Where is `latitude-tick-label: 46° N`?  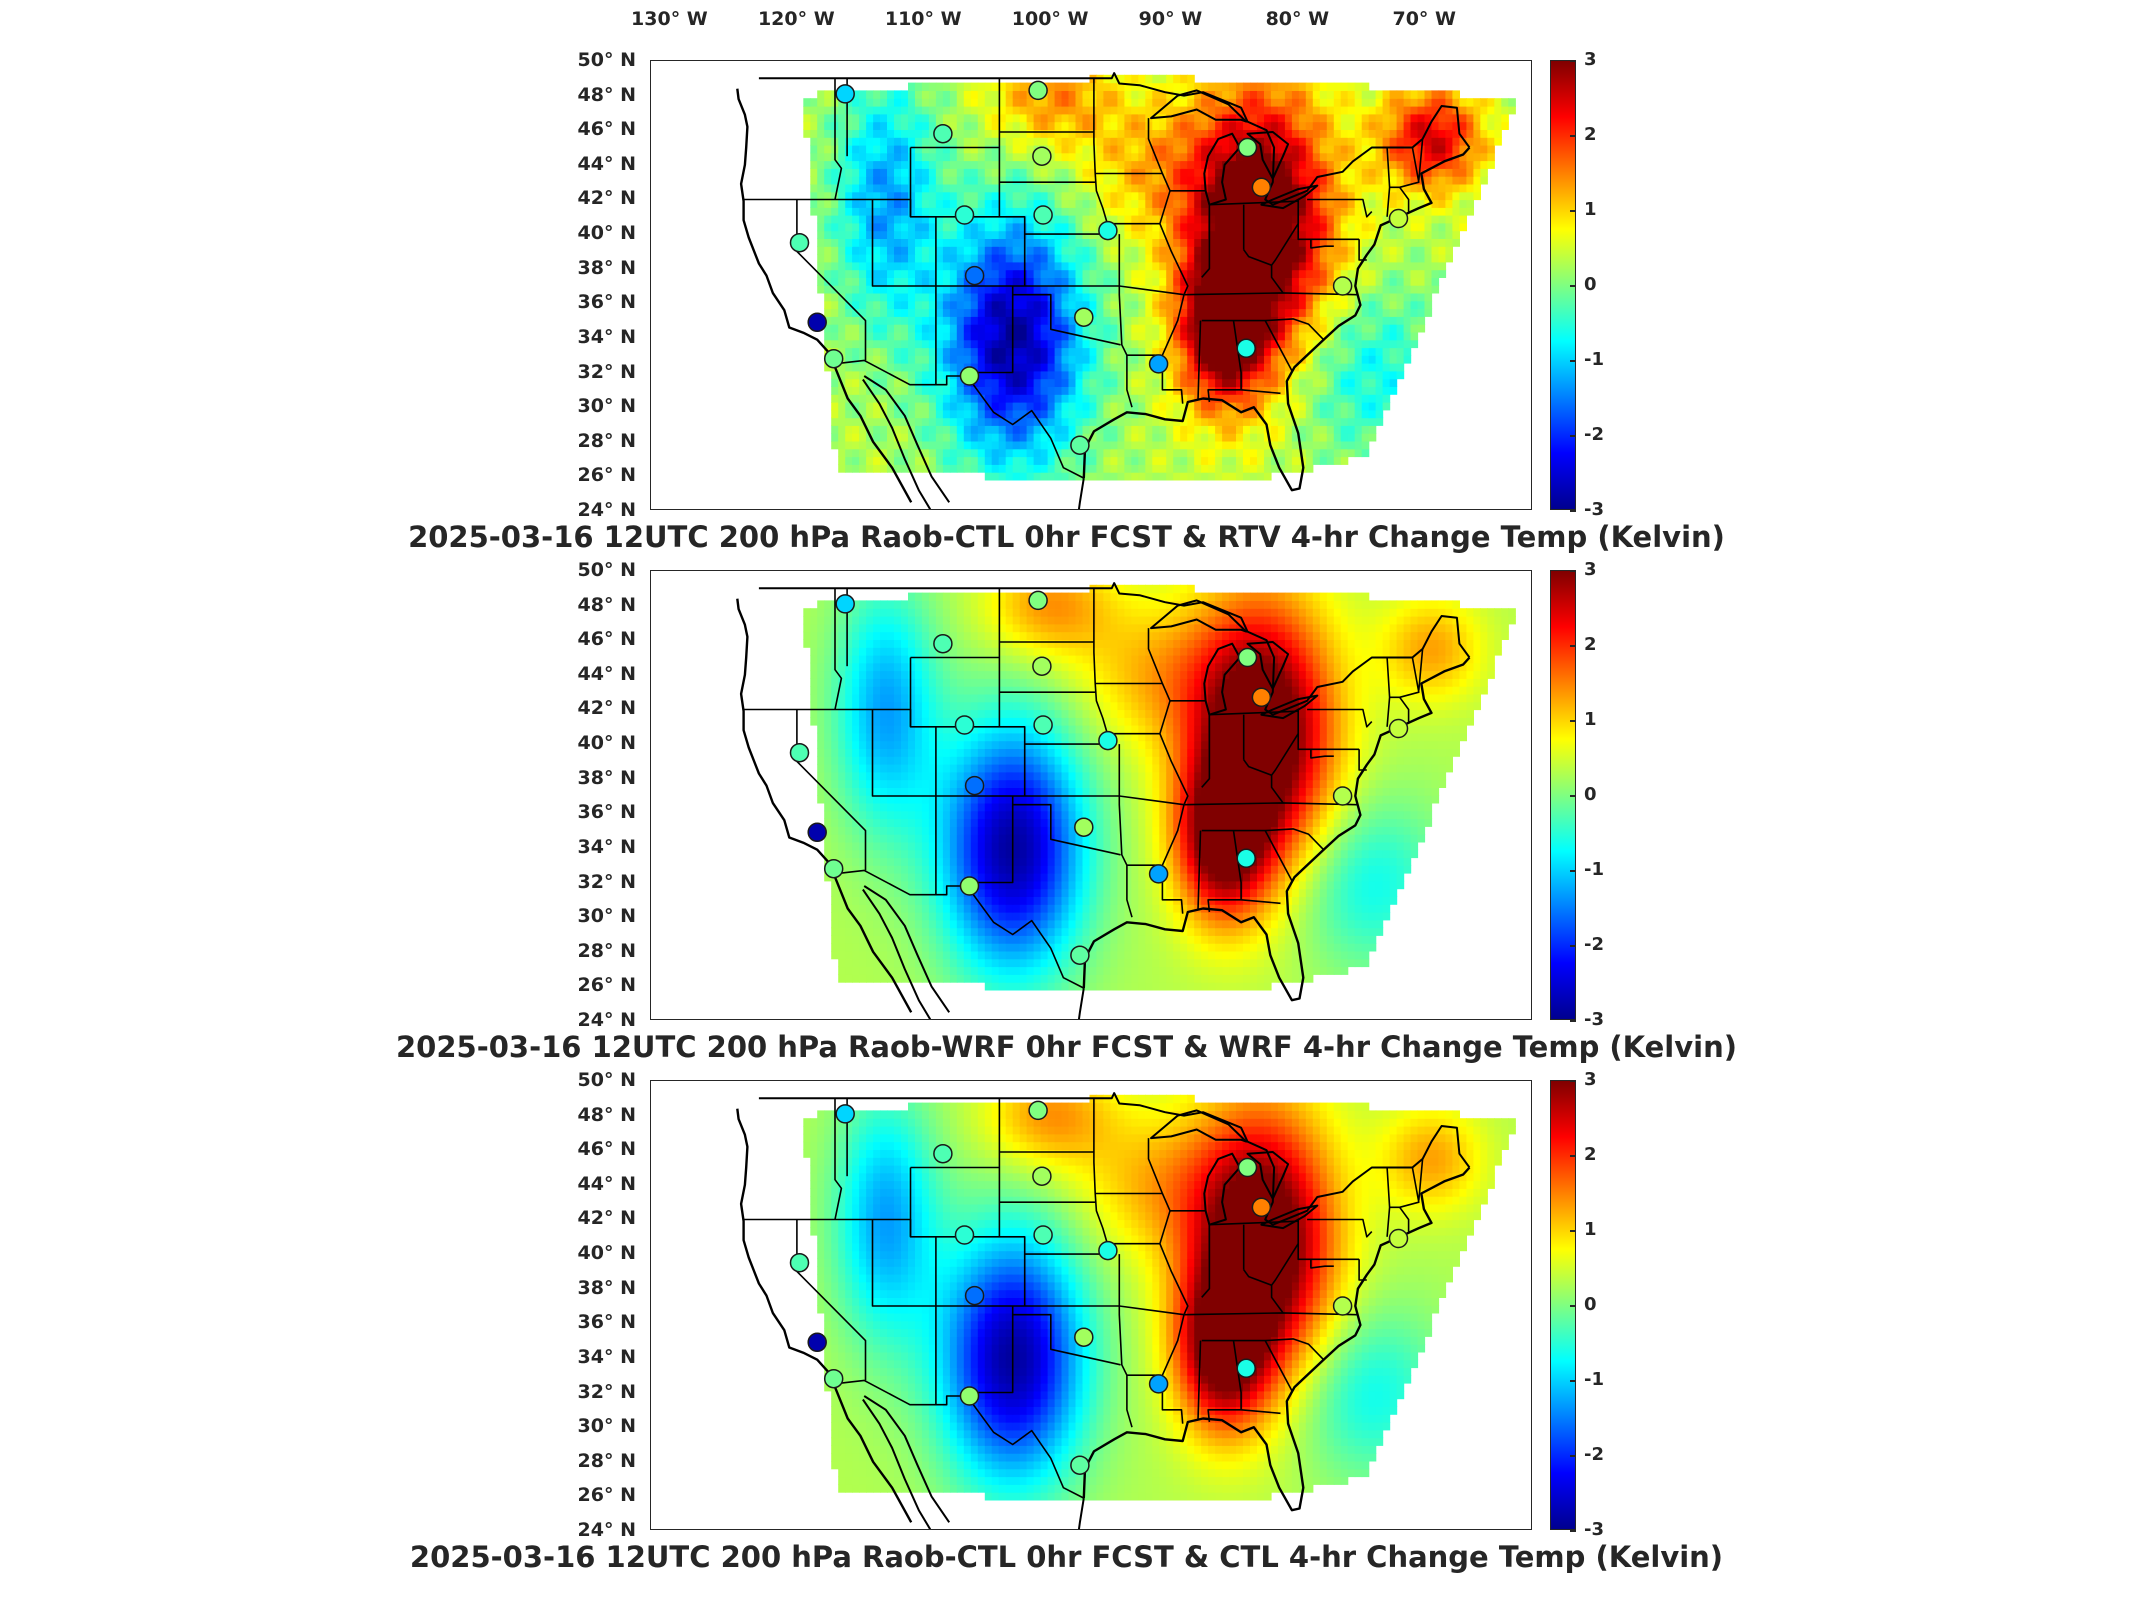
latitude-tick-label: 46° N is located at coordinates (606, 129).